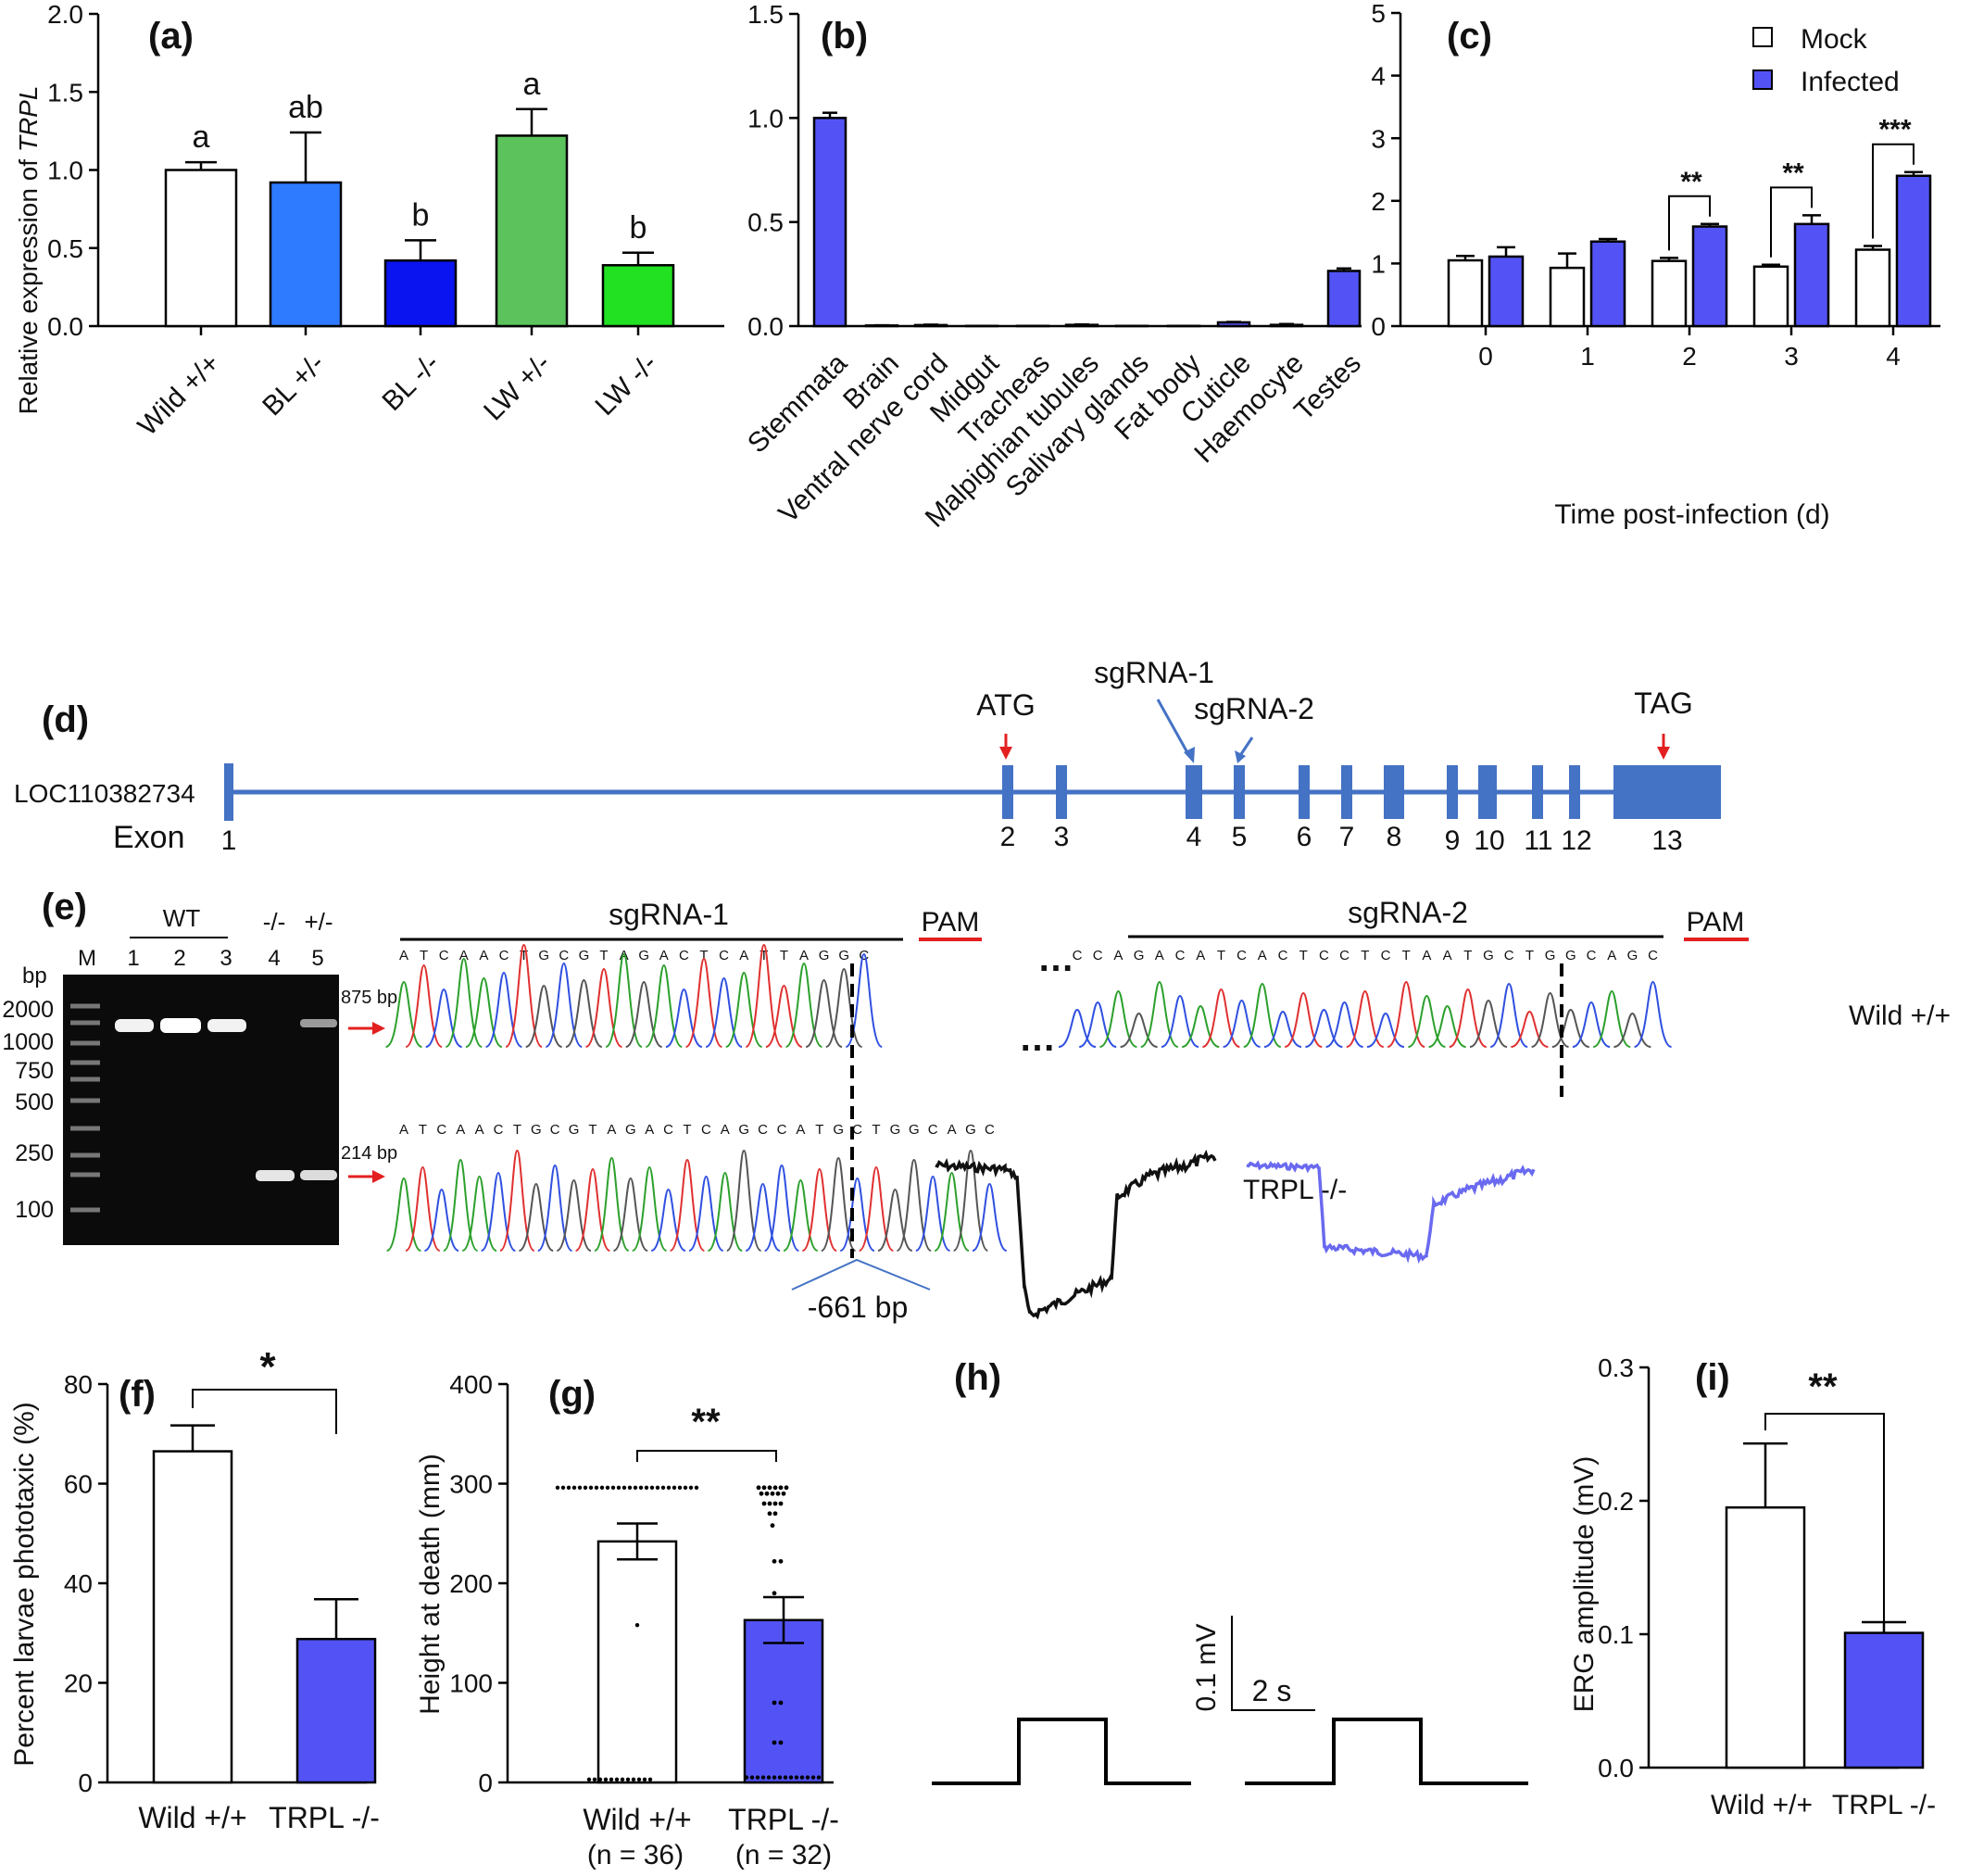  What do you see at coordinates (1304, 837) in the screenshot?
I see `exon-number-6: 6` at bounding box center [1304, 837].